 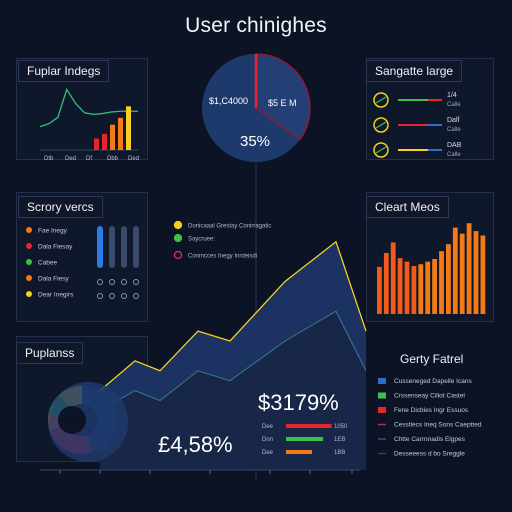 I want to click on panel-top-right-title: Sangatte large, so click(x=414, y=71).